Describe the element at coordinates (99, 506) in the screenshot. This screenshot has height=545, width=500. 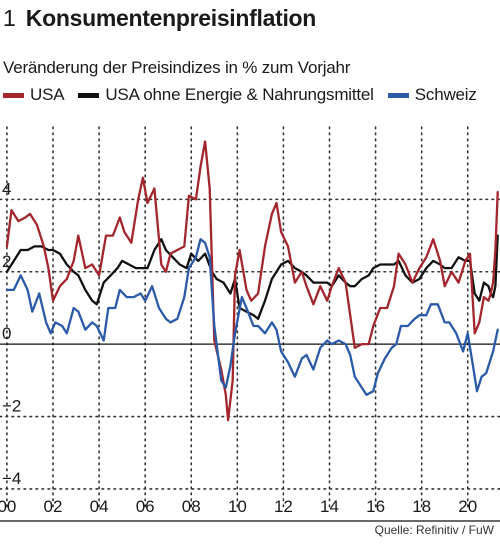
I see `x-tick-label: 04` at that location.